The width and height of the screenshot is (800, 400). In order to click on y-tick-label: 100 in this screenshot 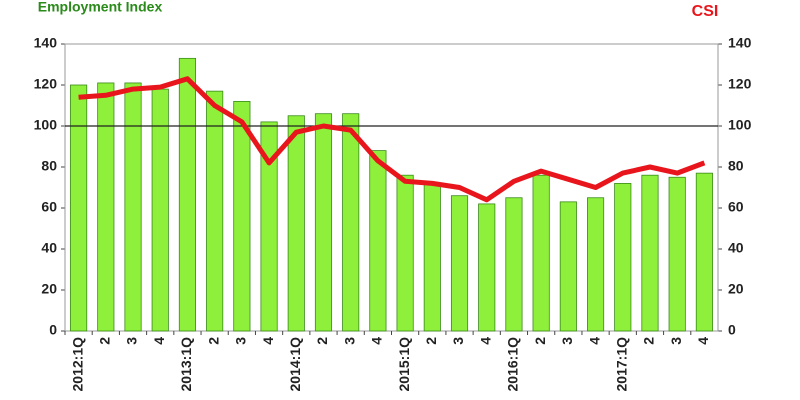, I will do `click(46, 125)`.